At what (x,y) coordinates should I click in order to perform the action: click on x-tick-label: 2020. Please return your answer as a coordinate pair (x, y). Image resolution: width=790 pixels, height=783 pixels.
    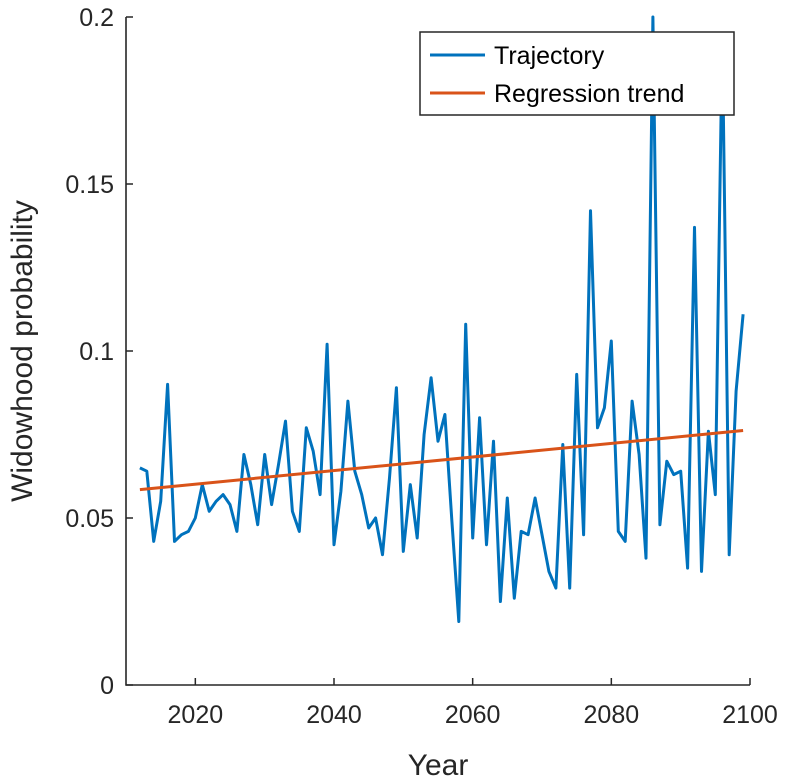
    Looking at the image, I should click on (196, 715).